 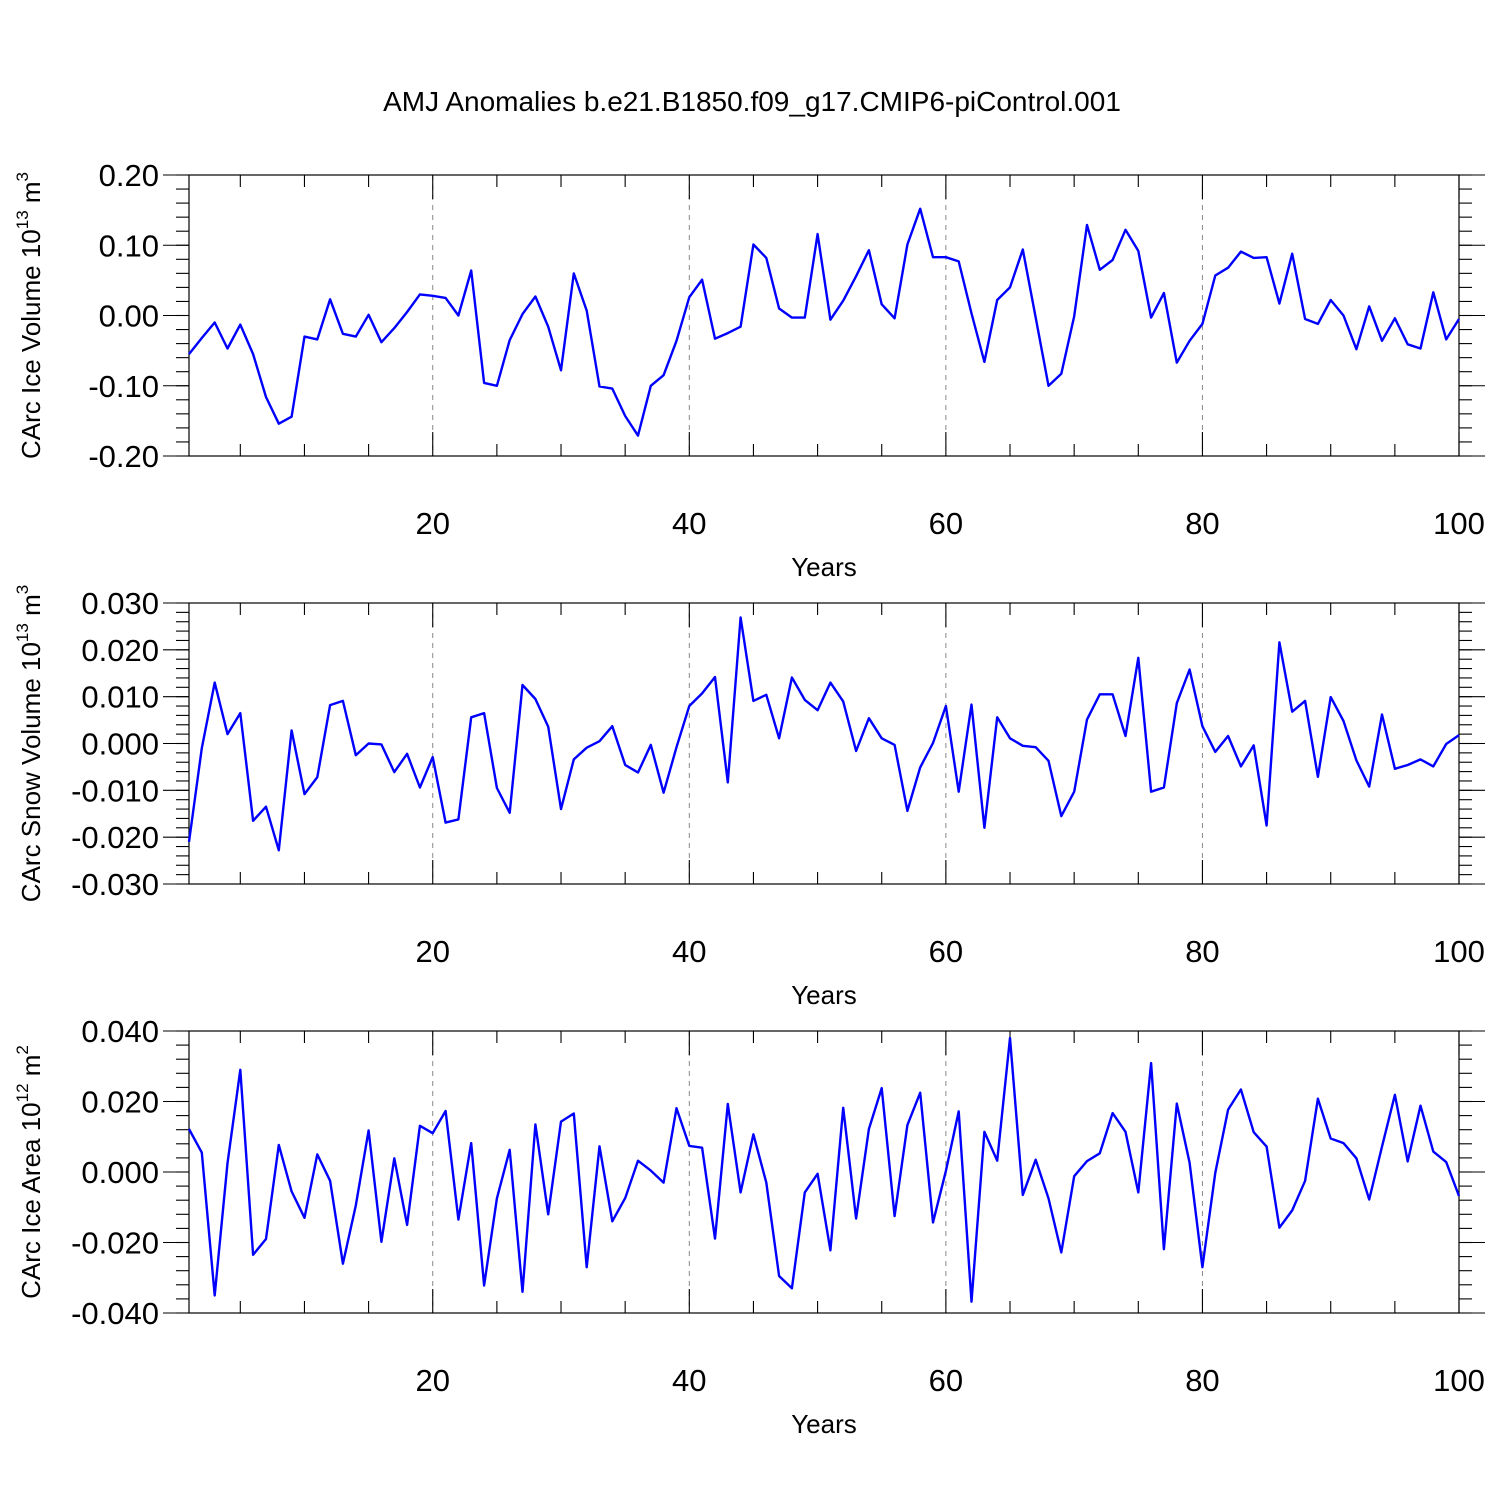 I want to click on y-tick-label: -0.20, so click(x=123, y=456).